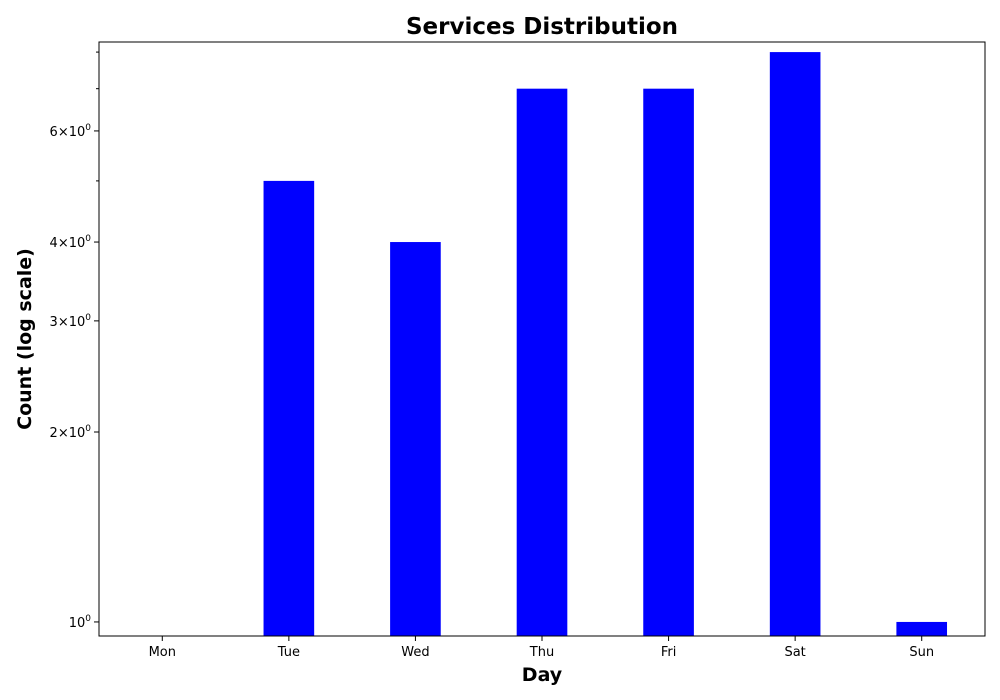  What do you see at coordinates (921, 652) in the screenshot?
I see `x-tick-label-sun: Sun` at bounding box center [921, 652].